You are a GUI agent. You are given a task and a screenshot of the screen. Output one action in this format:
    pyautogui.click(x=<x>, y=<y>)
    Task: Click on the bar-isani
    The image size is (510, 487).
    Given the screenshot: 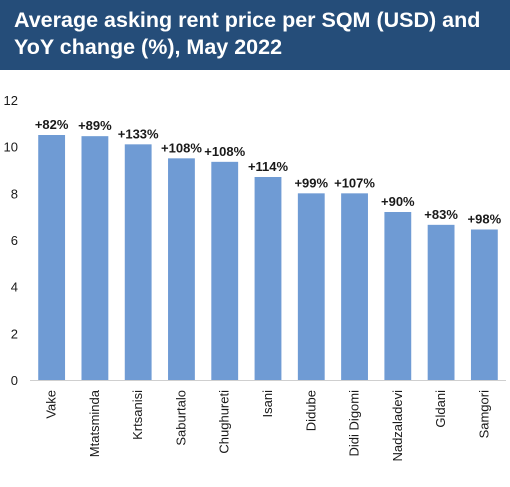 What is the action you would take?
    pyautogui.click(x=268, y=278)
    